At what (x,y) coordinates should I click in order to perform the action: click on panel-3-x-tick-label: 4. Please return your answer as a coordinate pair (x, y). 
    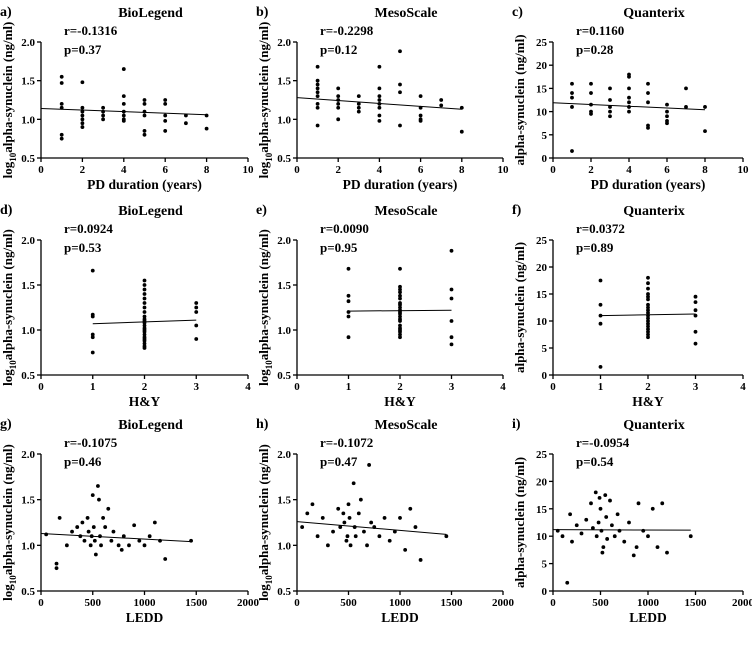
    Looking at the image, I should click on (629, 170).